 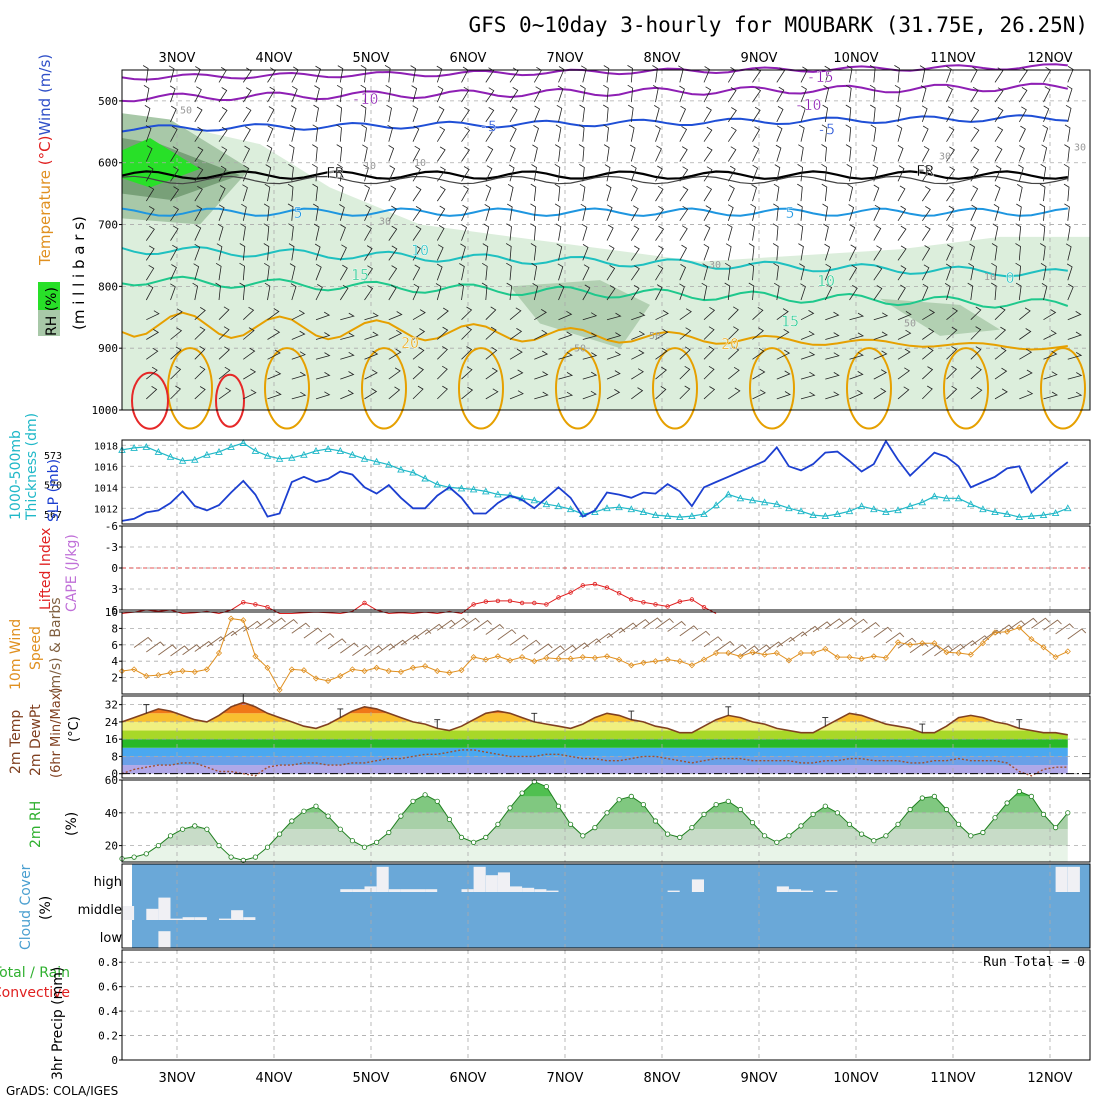 What do you see at coordinates (594, 123) in the screenshot?
I see `isotherm-minus5` at bounding box center [594, 123].